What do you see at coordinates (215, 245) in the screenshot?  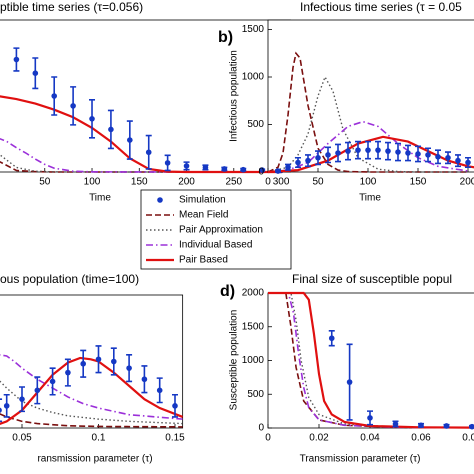 I see `legend-label: Individual Based` at bounding box center [215, 245].